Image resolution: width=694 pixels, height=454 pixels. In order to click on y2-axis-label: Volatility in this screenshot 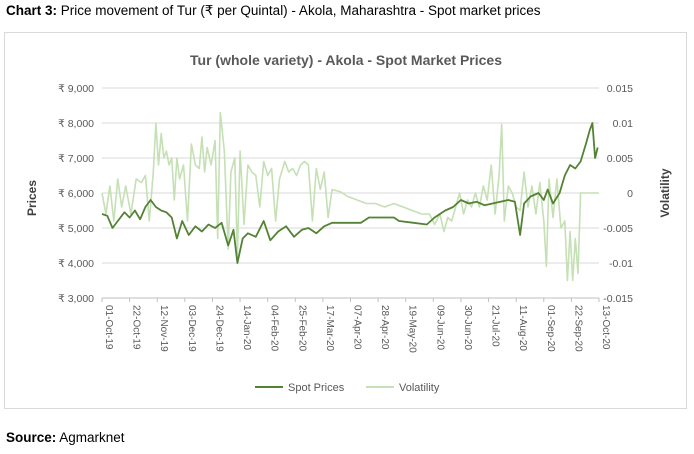, I will do `click(665, 192)`.